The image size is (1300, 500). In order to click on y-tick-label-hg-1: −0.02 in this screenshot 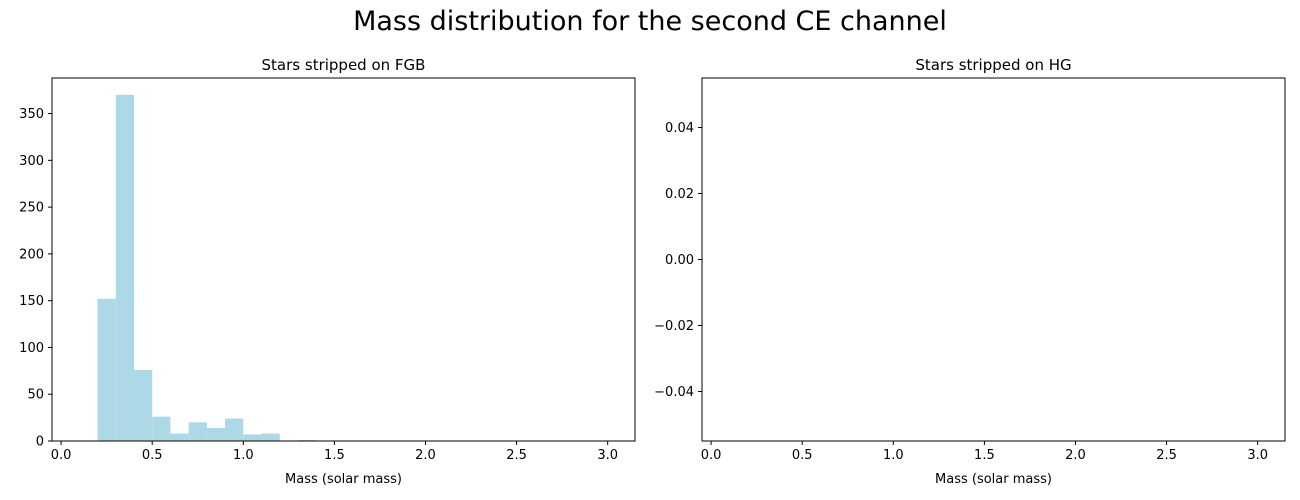, I will do `click(674, 326)`.